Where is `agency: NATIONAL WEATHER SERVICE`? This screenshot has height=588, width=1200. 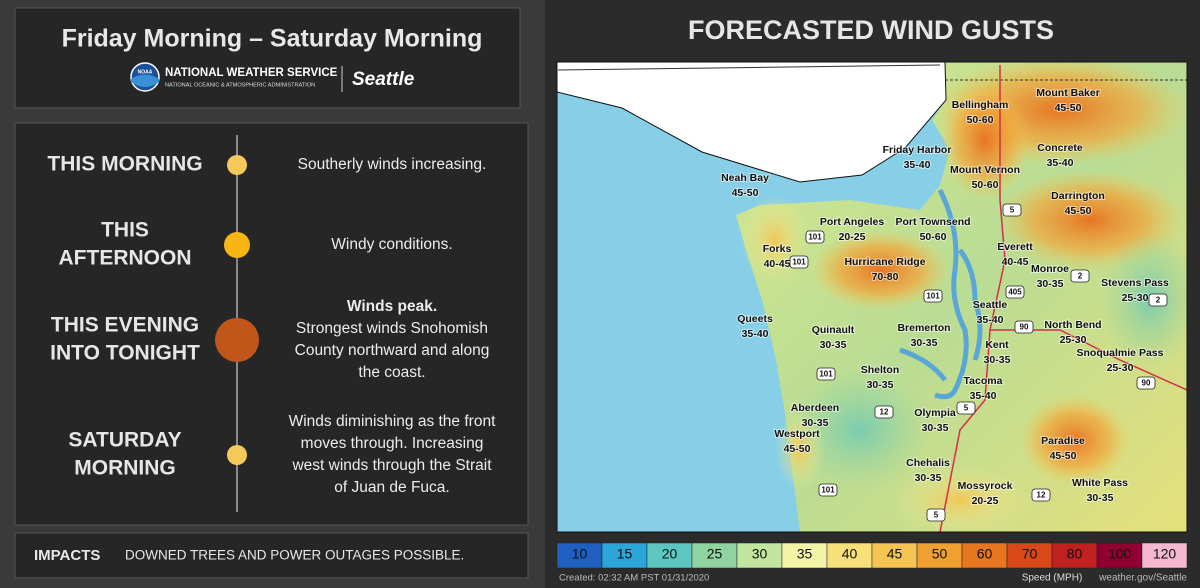
agency: NATIONAL WEATHER SERVICE is located at coordinates (251, 73).